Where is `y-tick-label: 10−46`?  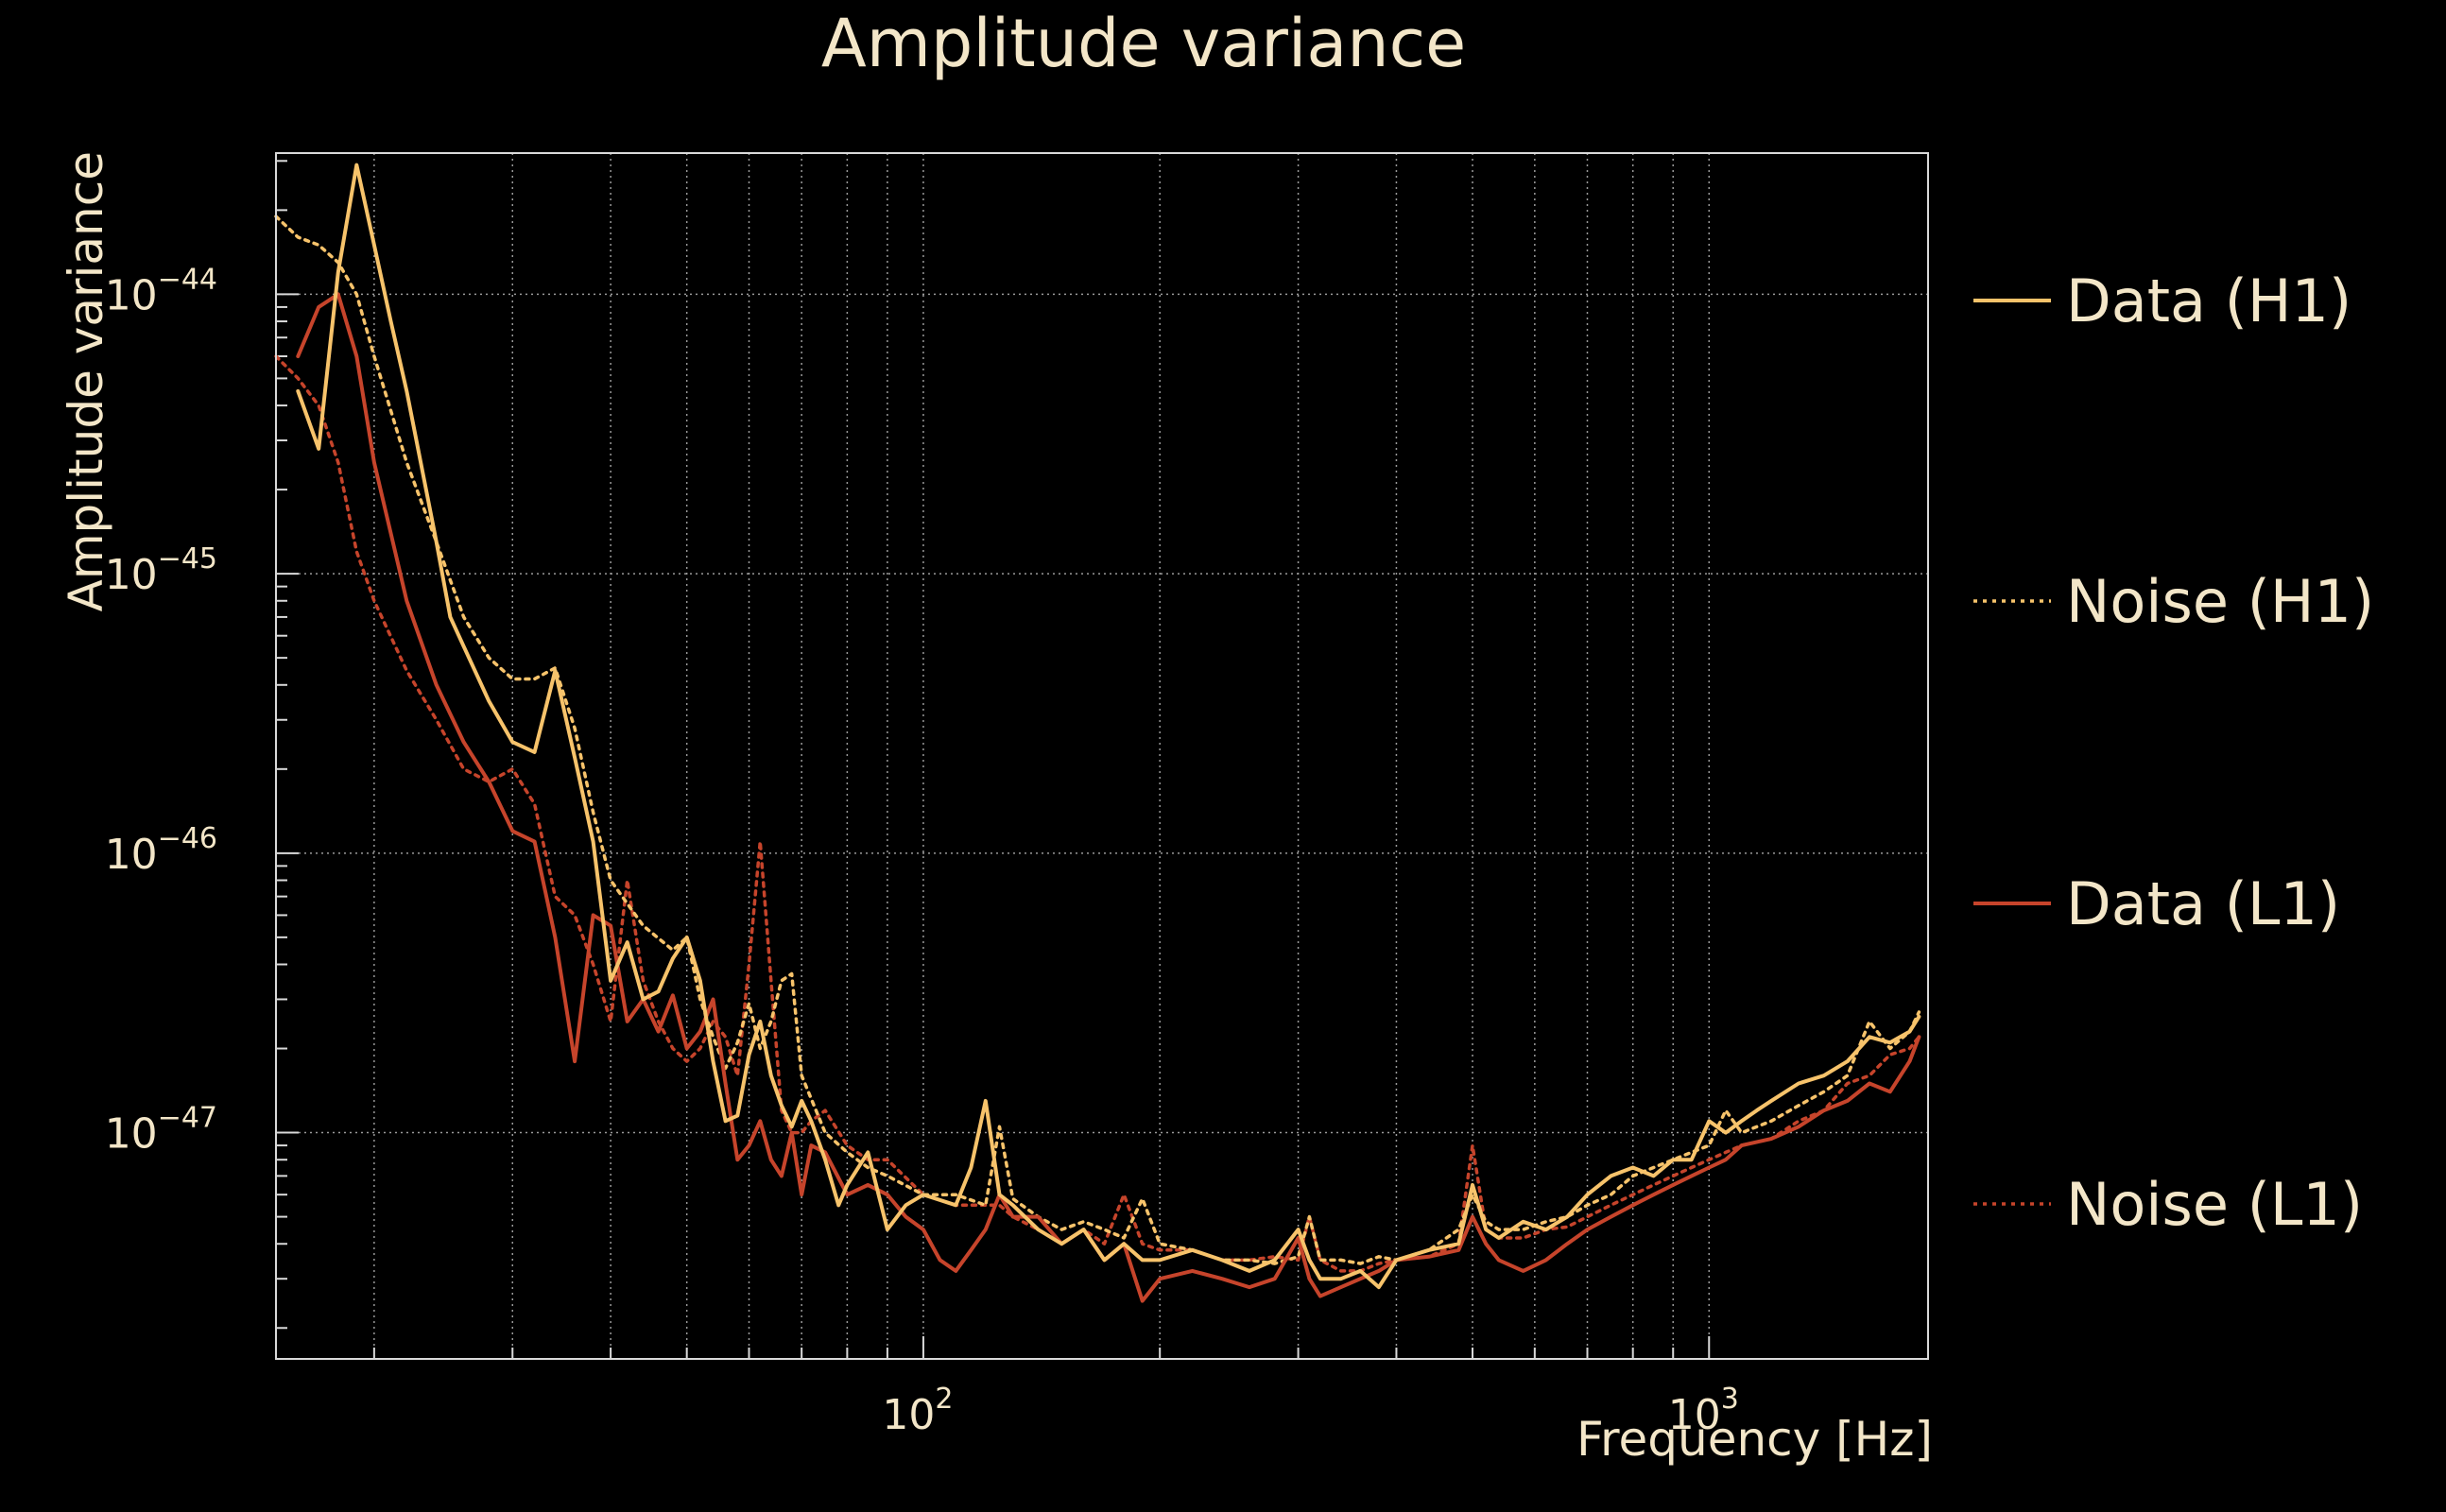
y-tick-label: 10−46 is located at coordinates (161, 850).